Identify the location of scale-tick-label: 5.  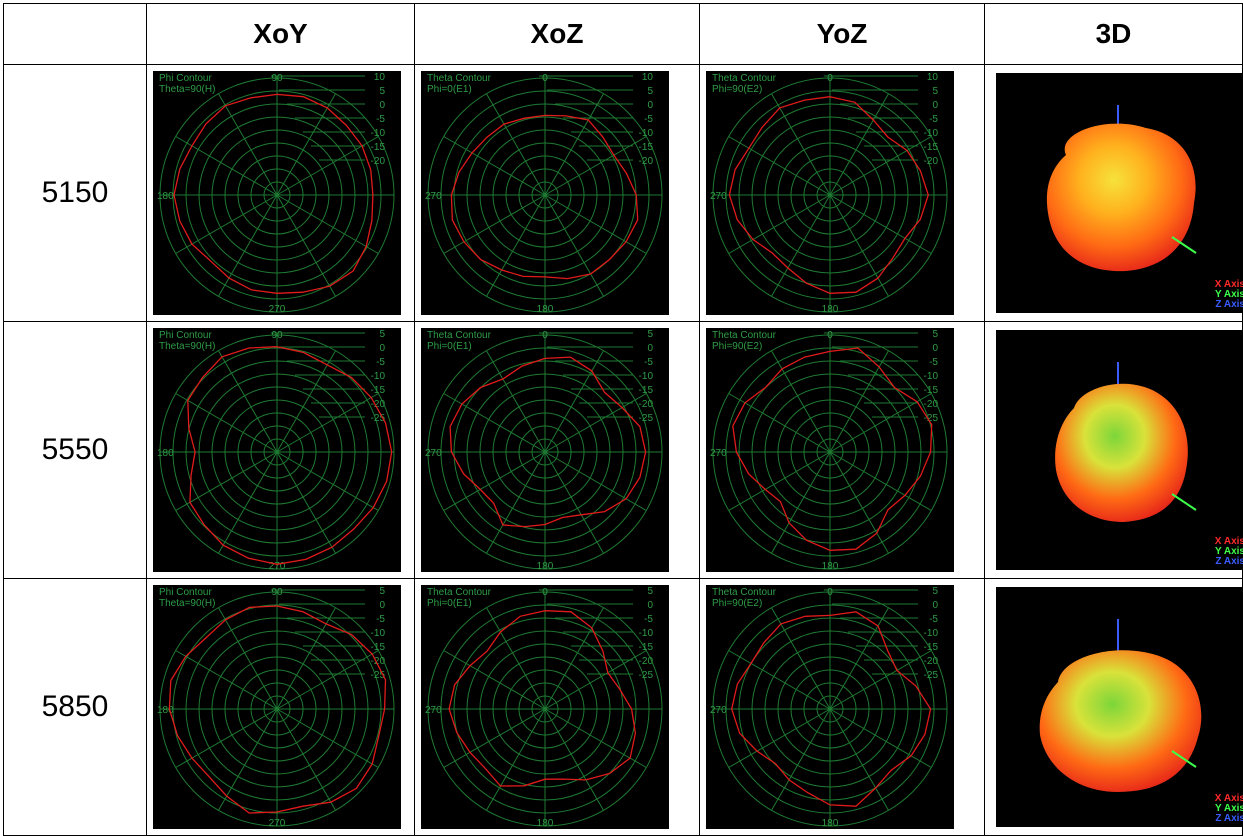
(935, 591).